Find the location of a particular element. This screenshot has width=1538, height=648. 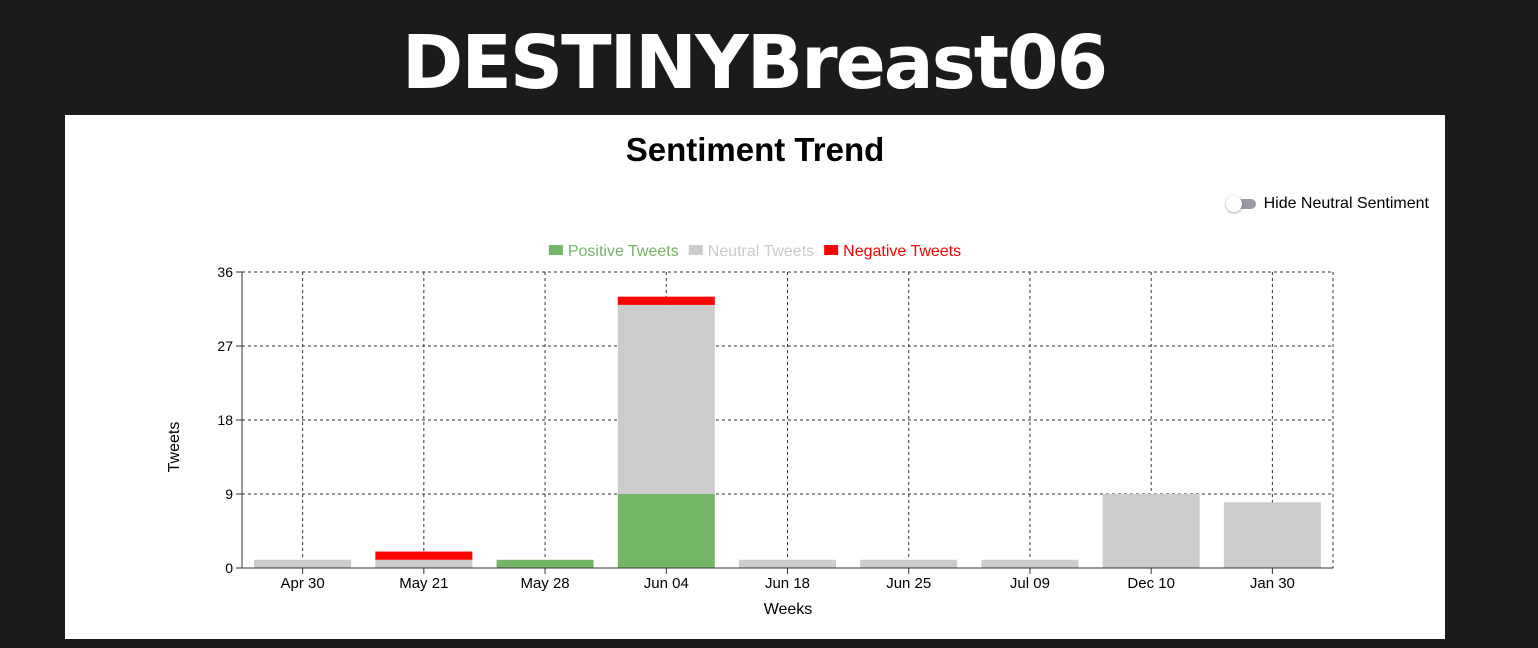

page-title: DESTINYBreast06 is located at coordinates (754, 63).